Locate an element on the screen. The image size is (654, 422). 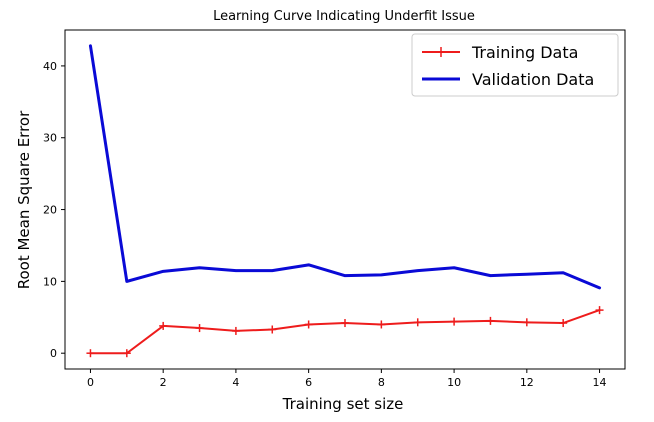
x-tick-label: 2 is located at coordinates (163, 382).